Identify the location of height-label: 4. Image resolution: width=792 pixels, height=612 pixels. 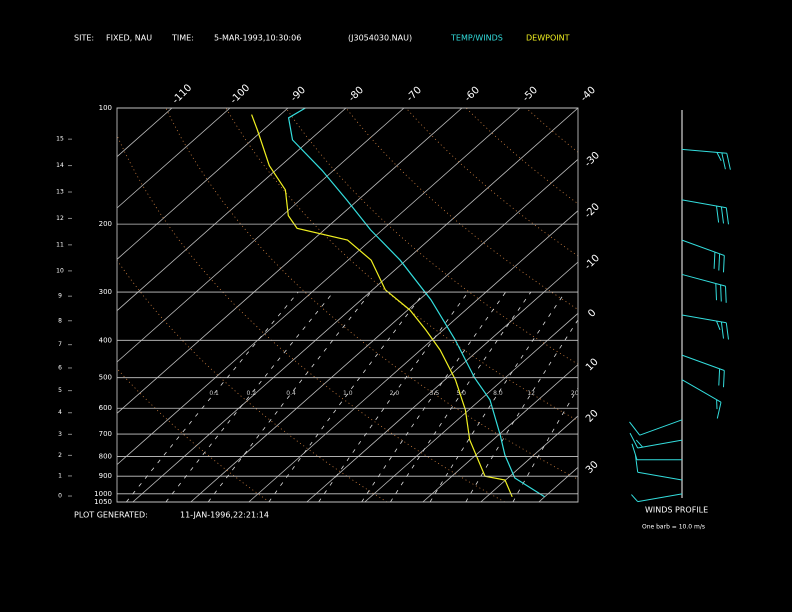
(60, 412).